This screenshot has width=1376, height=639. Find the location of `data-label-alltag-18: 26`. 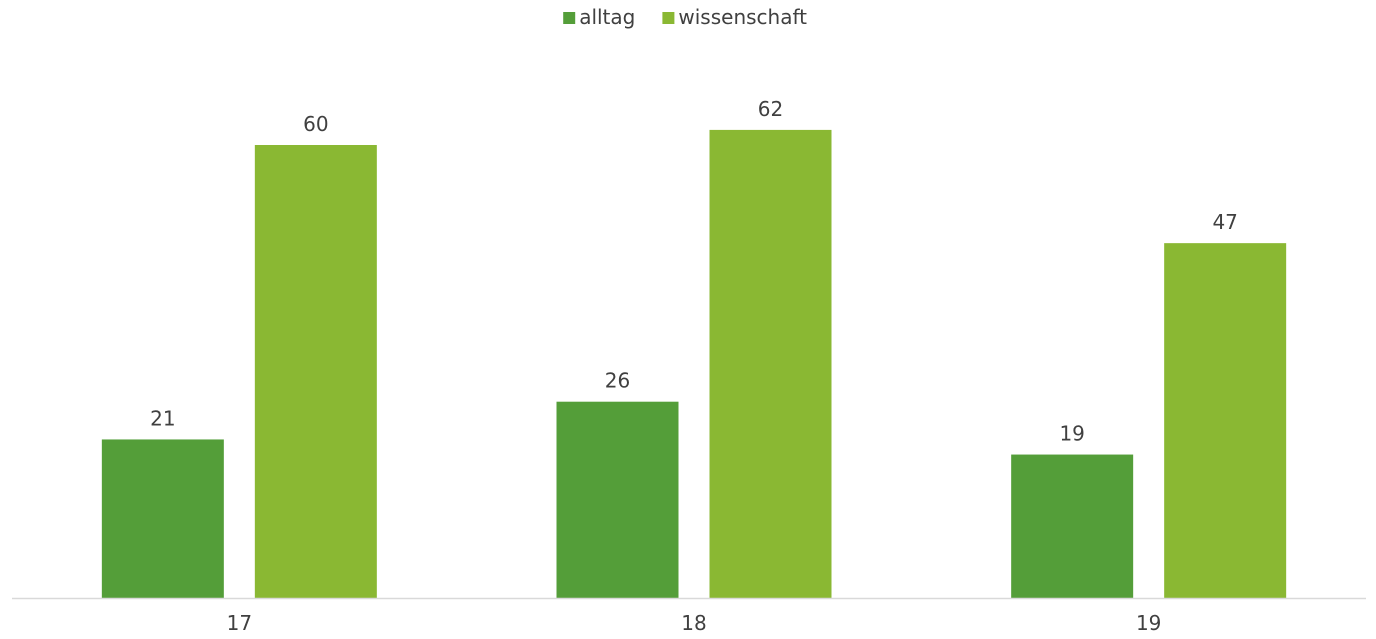

data-label-alltag-18: 26 is located at coordinates (617, 381).